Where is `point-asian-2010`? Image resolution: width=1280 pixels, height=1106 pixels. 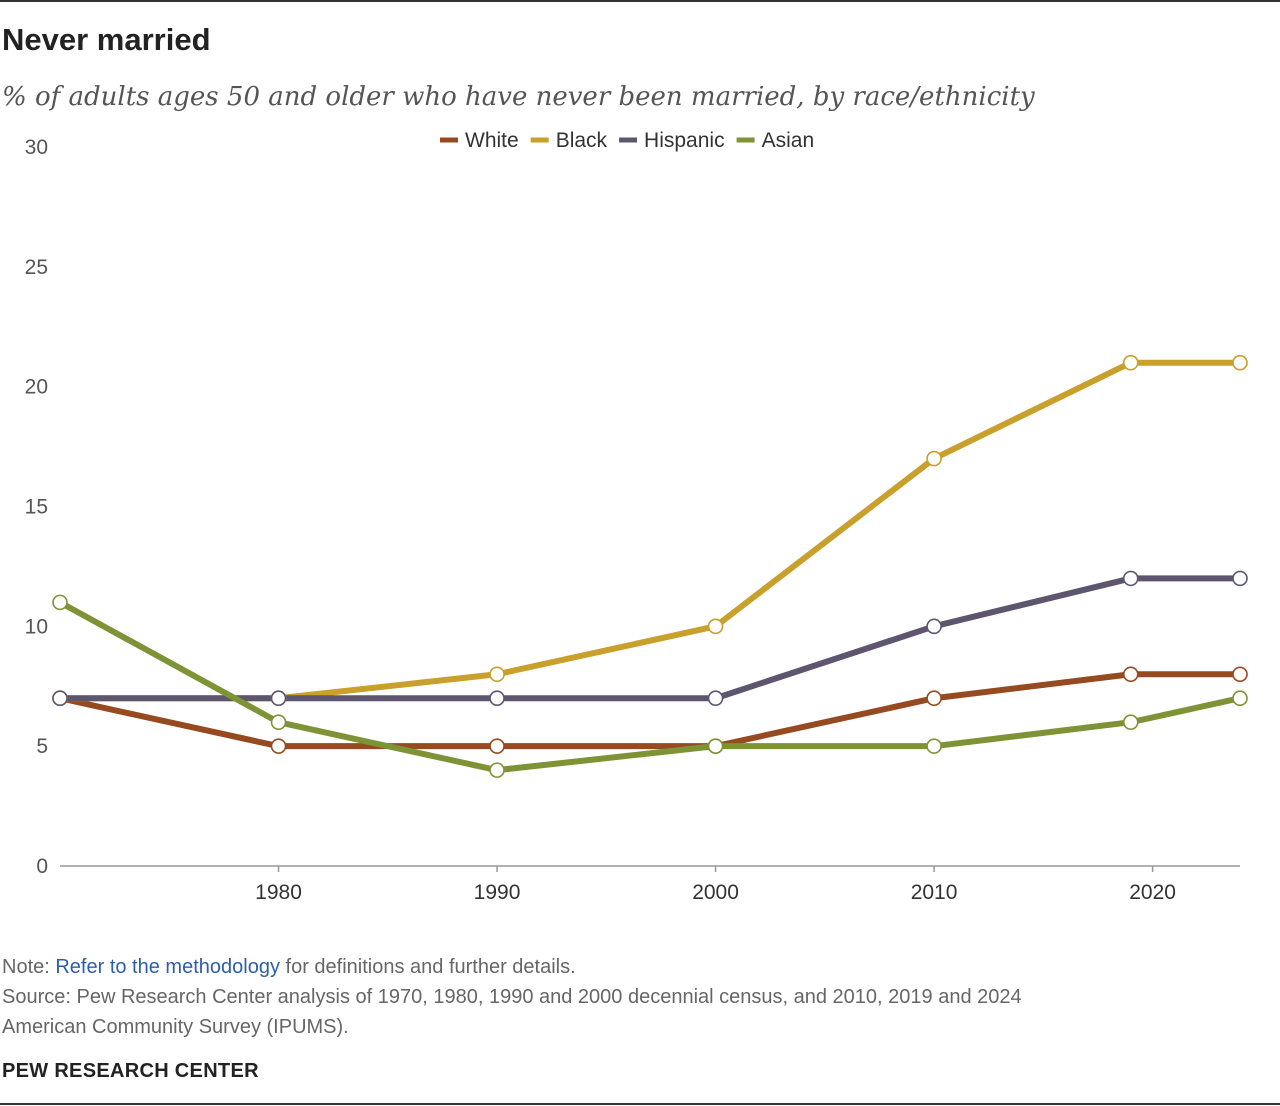
point-asian-2010 is located at coordinates (934, 746).